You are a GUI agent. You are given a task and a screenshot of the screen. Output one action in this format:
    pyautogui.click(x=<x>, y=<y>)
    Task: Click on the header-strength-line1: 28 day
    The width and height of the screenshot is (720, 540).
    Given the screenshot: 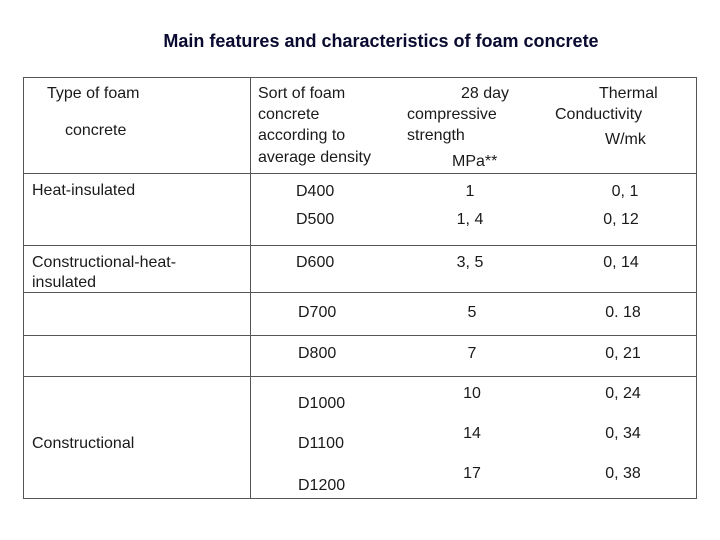 What is the action you would take?
    pyautogui.click(x=485, y=93)
    